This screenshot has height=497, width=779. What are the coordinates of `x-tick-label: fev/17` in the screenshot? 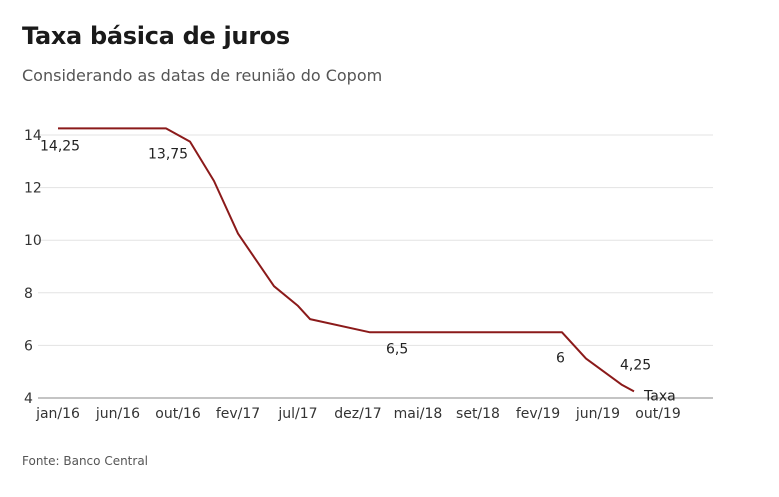 It's located at (238, 414).